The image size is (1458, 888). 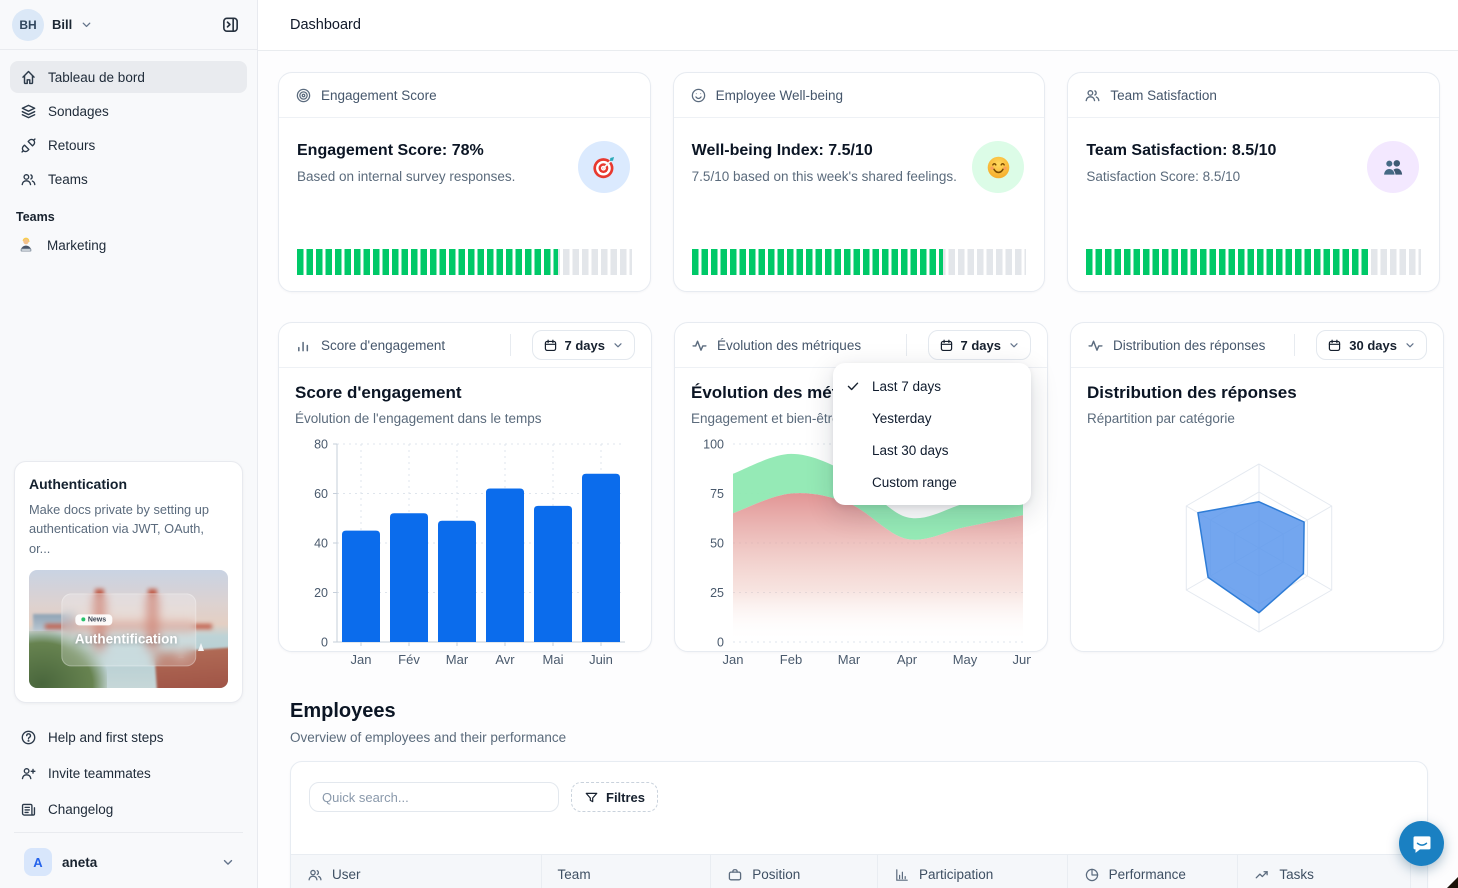 What do you see at coordinates (505, 659) in the screenshot?
I see `svg-text: Avr` at bounding box center [505, 659].